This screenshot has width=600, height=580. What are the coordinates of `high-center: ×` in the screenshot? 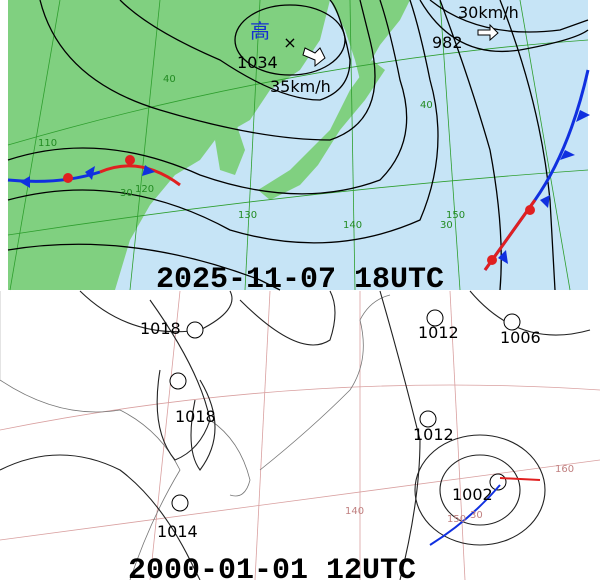 It's located at (289, 42).